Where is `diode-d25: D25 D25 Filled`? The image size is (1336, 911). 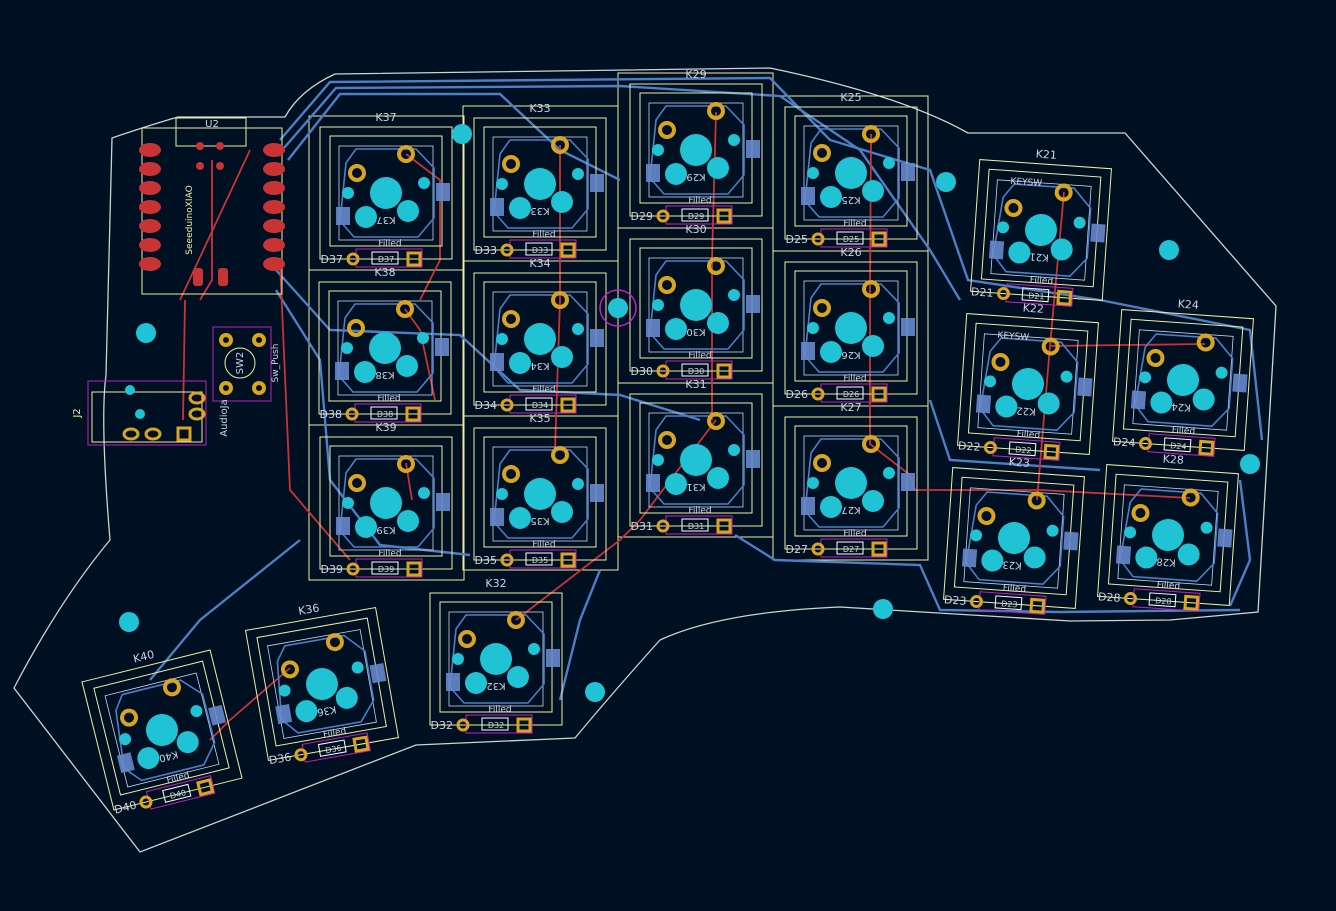 diode-d25: D25 D25 Filled is located at coordinates (837, 233).